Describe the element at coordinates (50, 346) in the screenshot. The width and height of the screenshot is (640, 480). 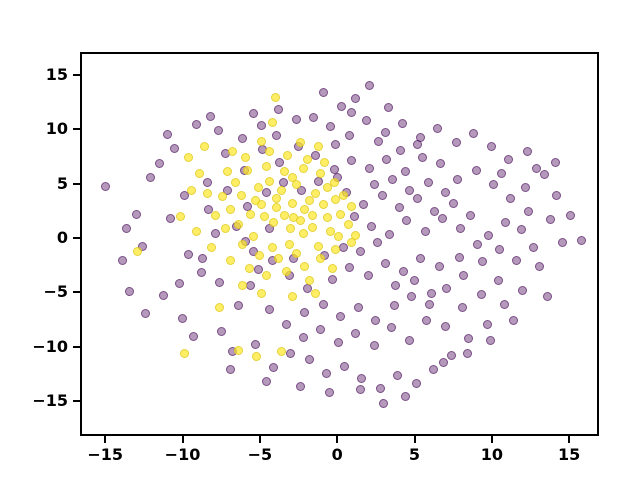
I see `y-tick-label: −10` at that location.